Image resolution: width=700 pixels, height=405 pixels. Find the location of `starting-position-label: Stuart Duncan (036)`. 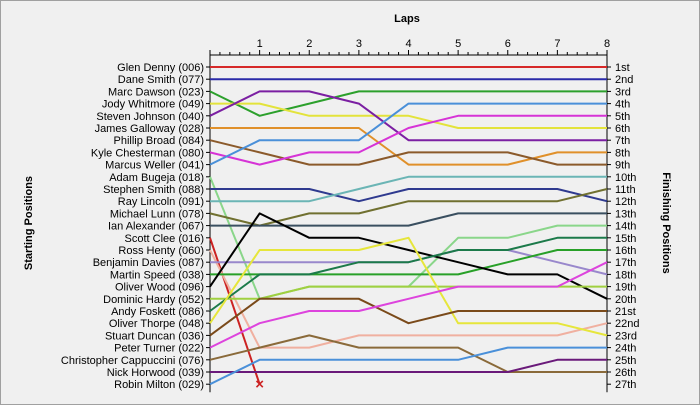

starting-position-label: Stuart Duncan (036) is located at coordinates (154, 336).